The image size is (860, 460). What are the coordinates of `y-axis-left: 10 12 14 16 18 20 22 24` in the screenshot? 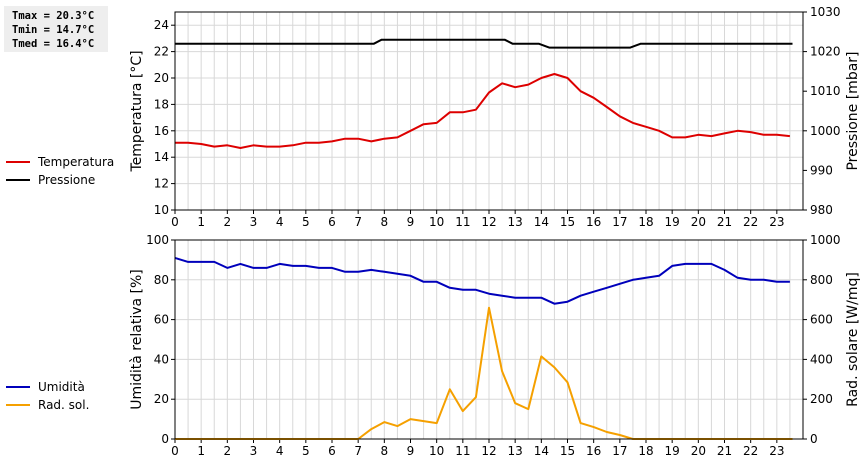 It's located at (164, 117).